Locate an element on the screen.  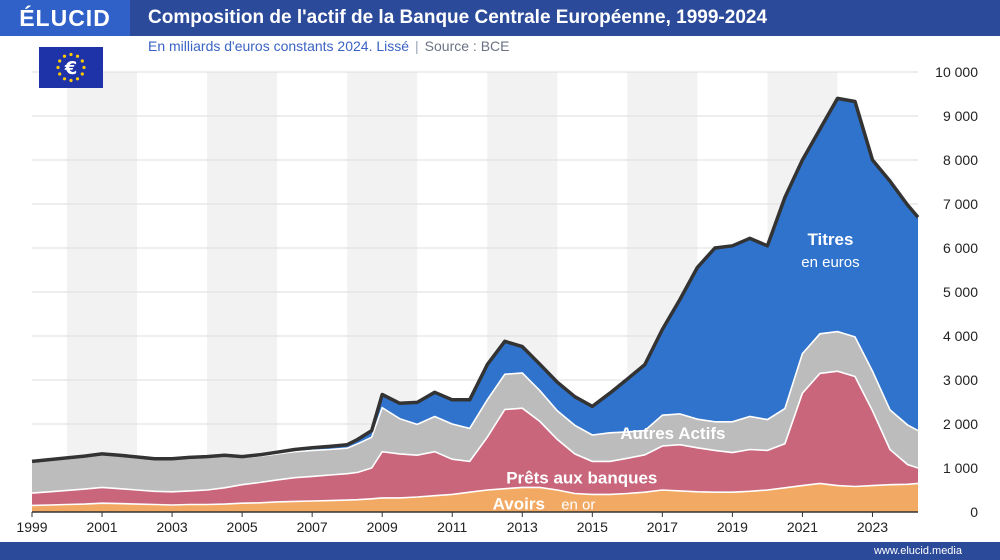
y-tick-label: 3 000 is located at coordinates (960, 380).